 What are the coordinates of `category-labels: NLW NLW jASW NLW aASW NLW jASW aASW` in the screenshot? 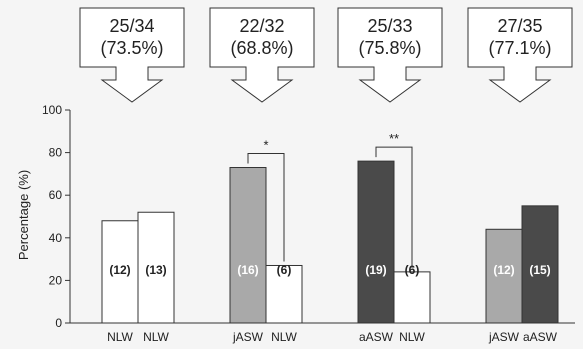 It's located at (332, 337).